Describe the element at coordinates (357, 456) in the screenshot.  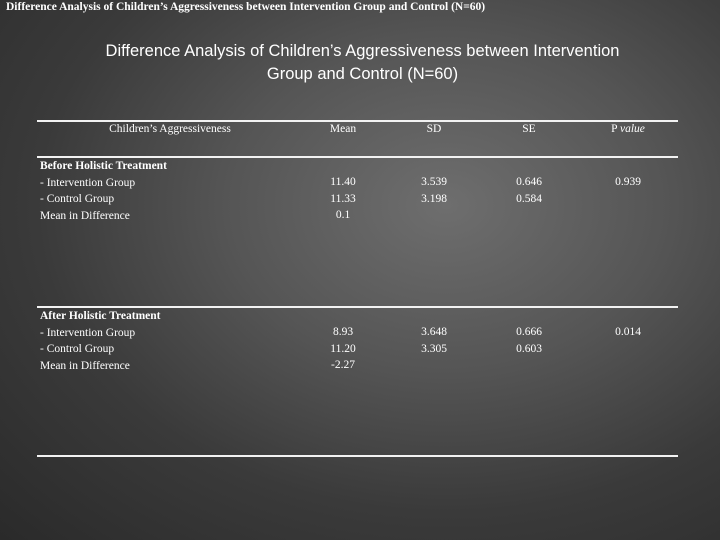
I see `table-bottom-rule` at that location.